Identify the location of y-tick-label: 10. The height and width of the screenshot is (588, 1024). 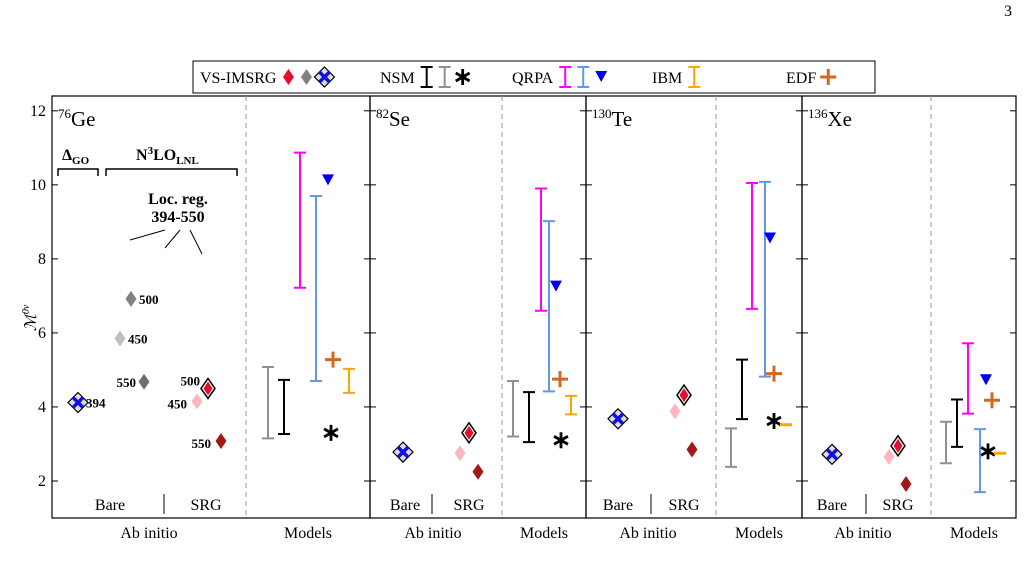
(38, 185).